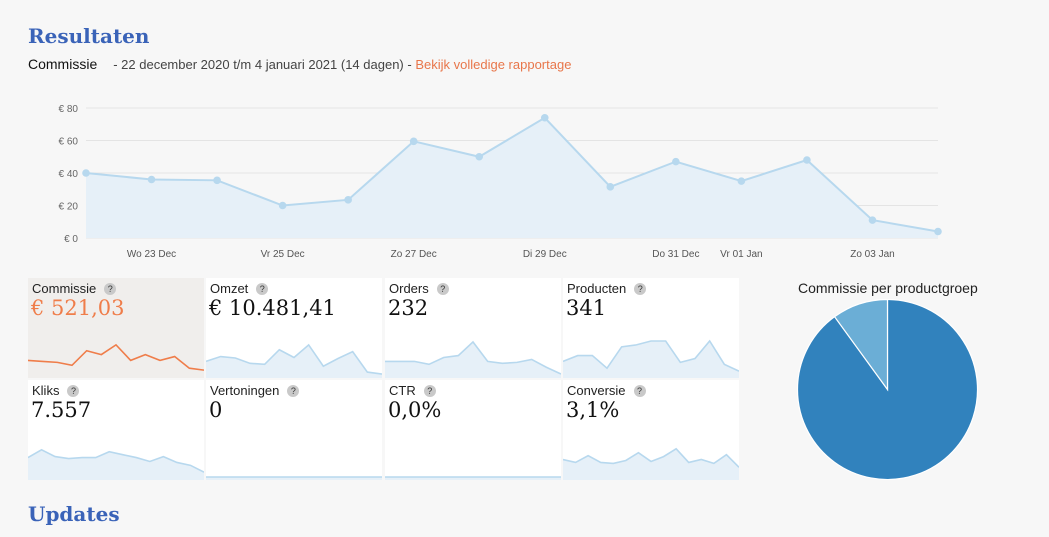 This screenshot has width=1049, height=537. I want to click on tile-value: 0,0%, so click(415, 410).